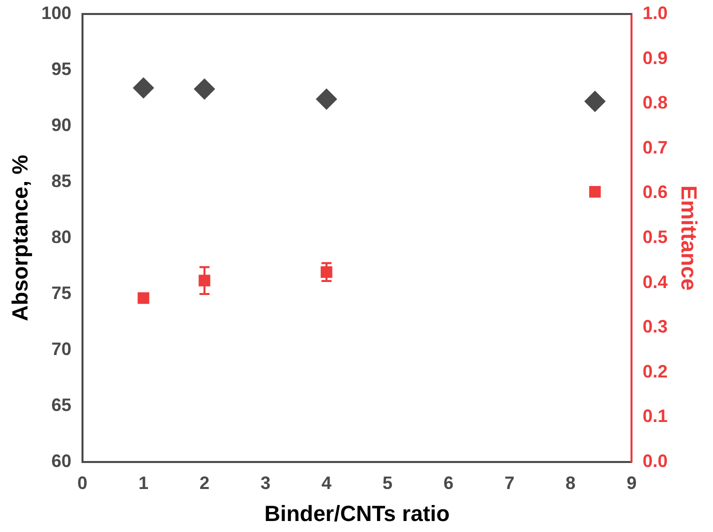  Describe the element at coordinates (61, 404) in the screenshot. I see `y-tick-label: 65` at that location.